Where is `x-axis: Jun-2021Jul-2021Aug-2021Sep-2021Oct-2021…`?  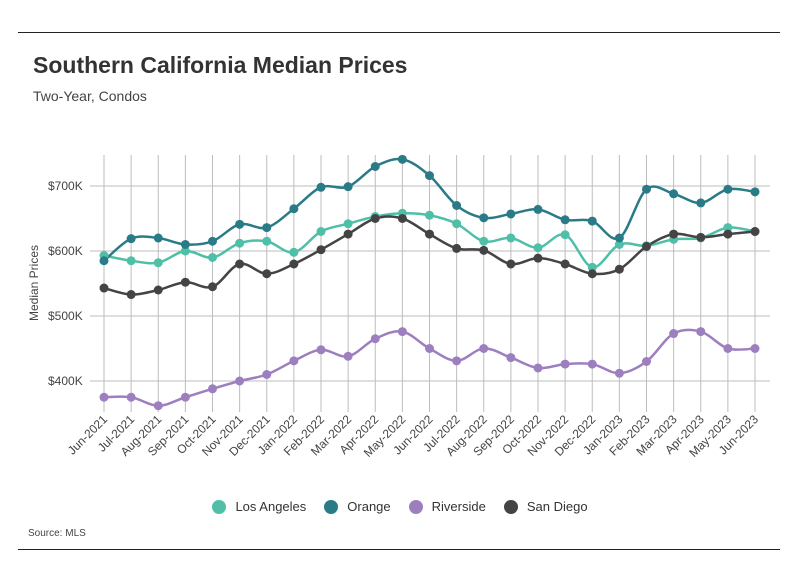
x-axis: Jun-2021Jul-2021Aug-2021Sep-2021Oct-2021… is located at coordinates (413, 436).